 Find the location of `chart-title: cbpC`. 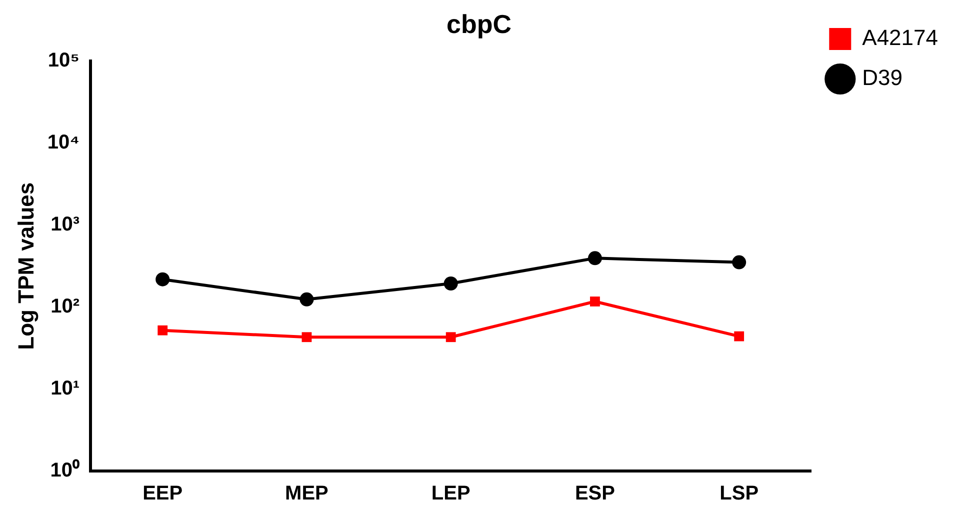

chart-title: cbpC is located at coordinates (479, 23).